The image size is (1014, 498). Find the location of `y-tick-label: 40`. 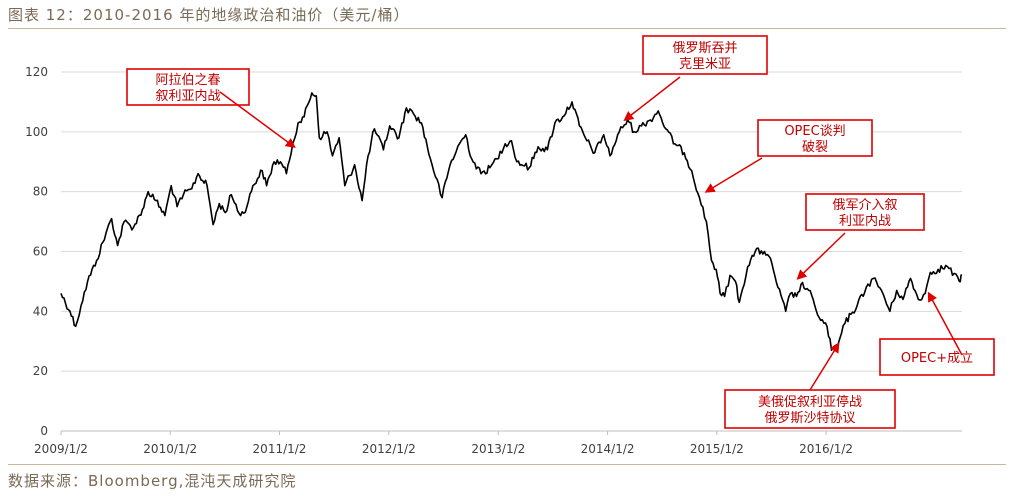

y-tick-label: 40 is located at coordinates (40, 311).